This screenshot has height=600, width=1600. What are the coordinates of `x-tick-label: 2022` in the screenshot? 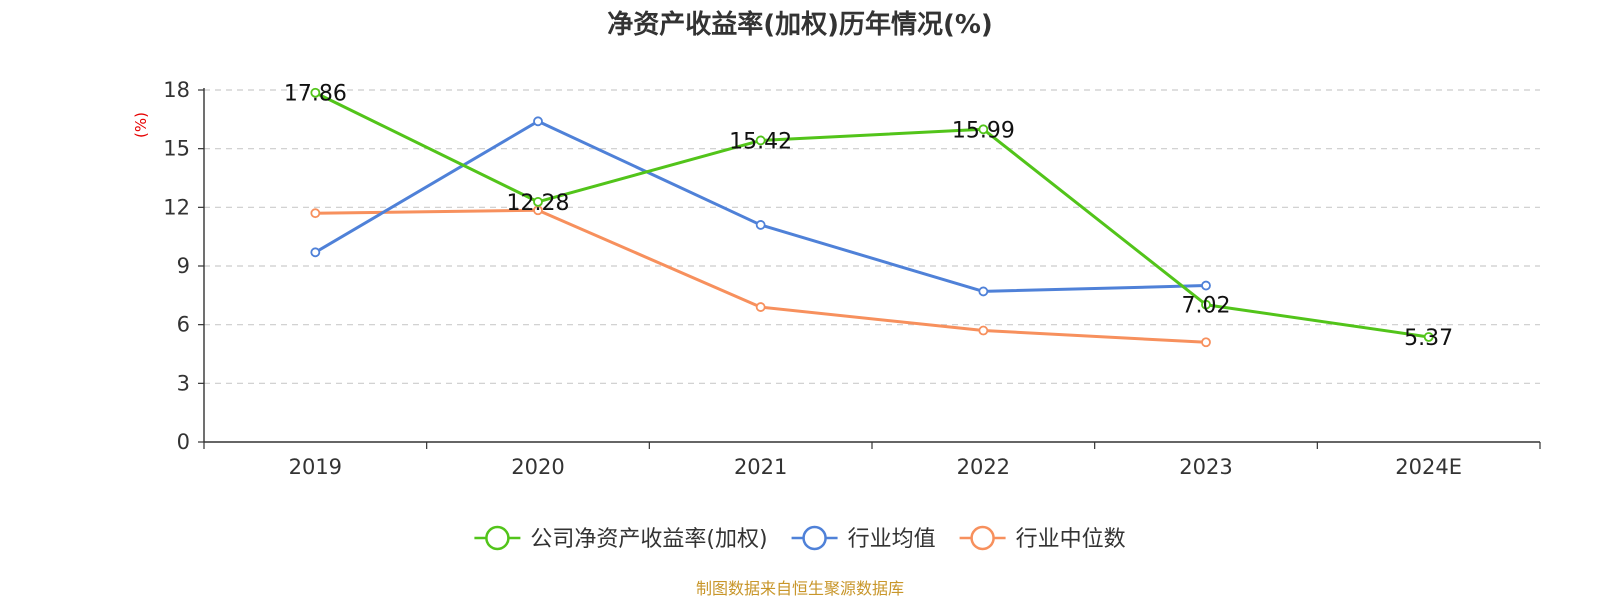 It's located at (983, 467).